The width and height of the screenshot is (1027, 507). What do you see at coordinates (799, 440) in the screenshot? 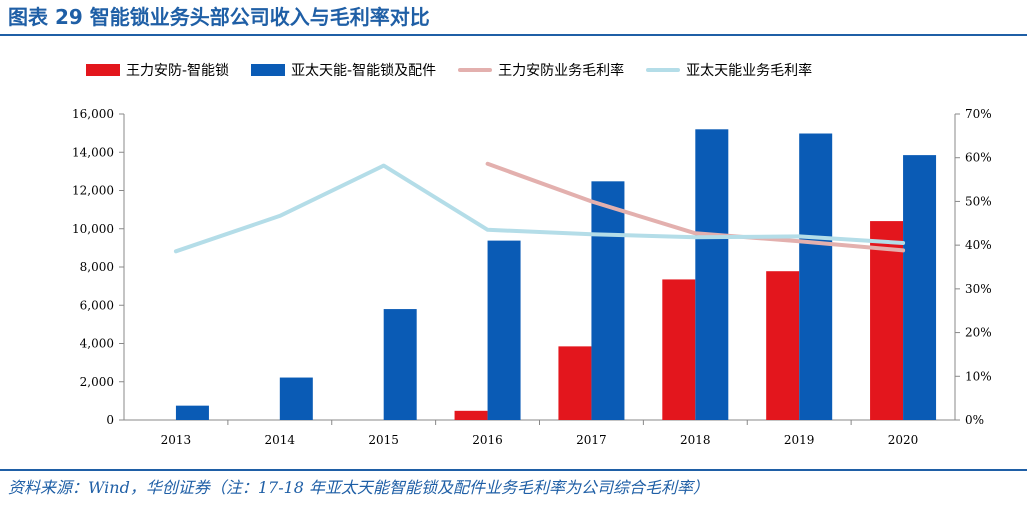
I see `x-tick-label: 2019` at bounding box center [799, 440].